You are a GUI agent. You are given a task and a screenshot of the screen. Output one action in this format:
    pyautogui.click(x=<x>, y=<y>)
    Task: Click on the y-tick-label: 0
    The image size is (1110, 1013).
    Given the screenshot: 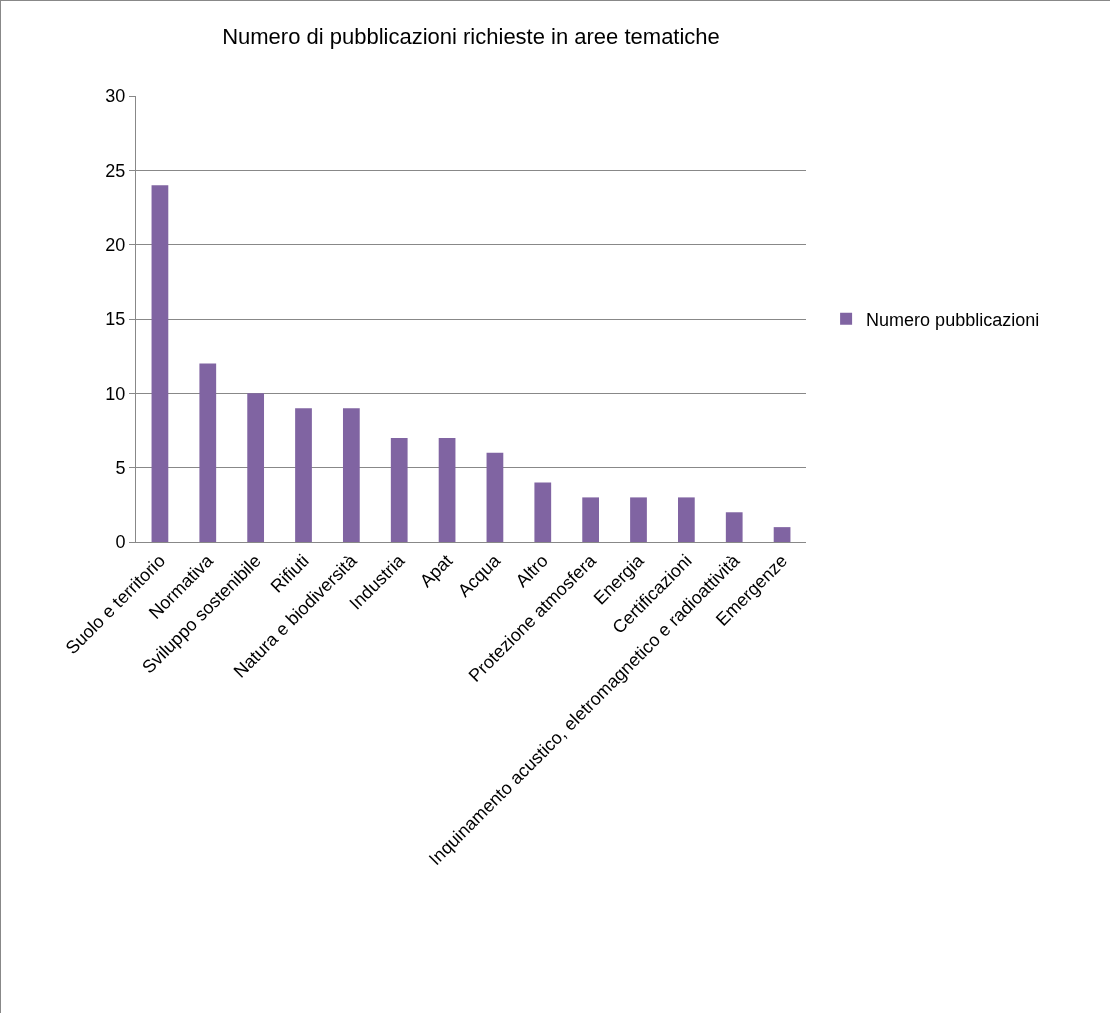 What is the action you would take?
    pyautogui.click(x=120, y=542)
    